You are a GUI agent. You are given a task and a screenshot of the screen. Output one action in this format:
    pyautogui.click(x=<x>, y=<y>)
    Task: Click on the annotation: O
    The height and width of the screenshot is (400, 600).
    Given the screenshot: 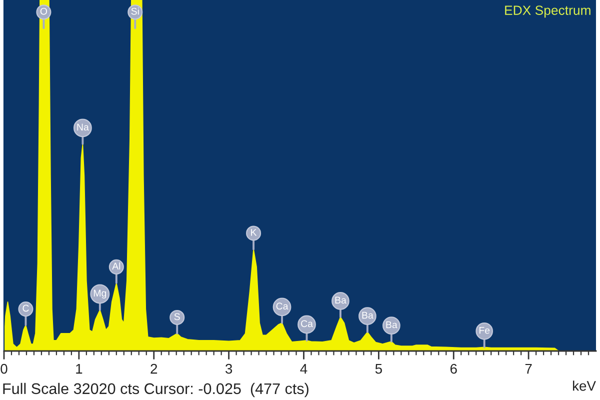 What is the action you would take?
    pyautogui.click(x=44, y=11)
    